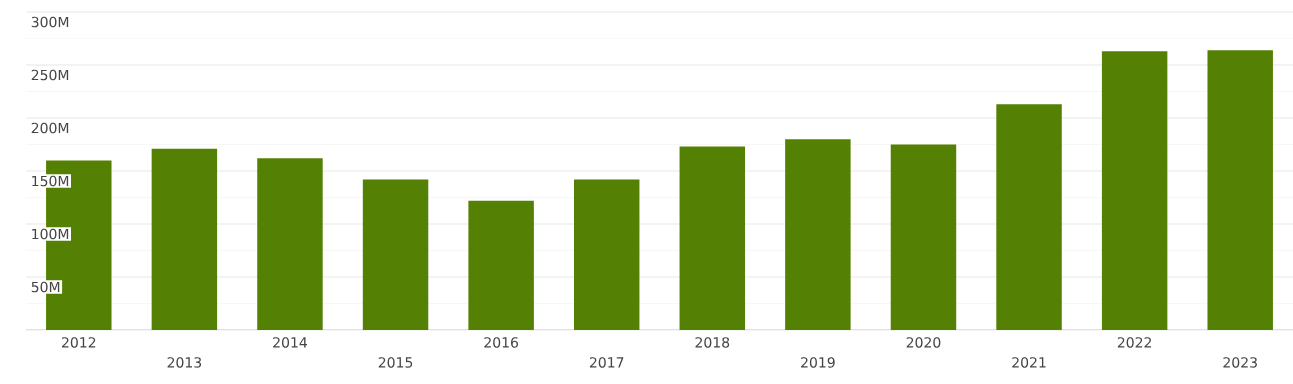 The width and height of the screenshot is (1293, 384). I want to click on x-tick-label: 2012, so click(79, 342).